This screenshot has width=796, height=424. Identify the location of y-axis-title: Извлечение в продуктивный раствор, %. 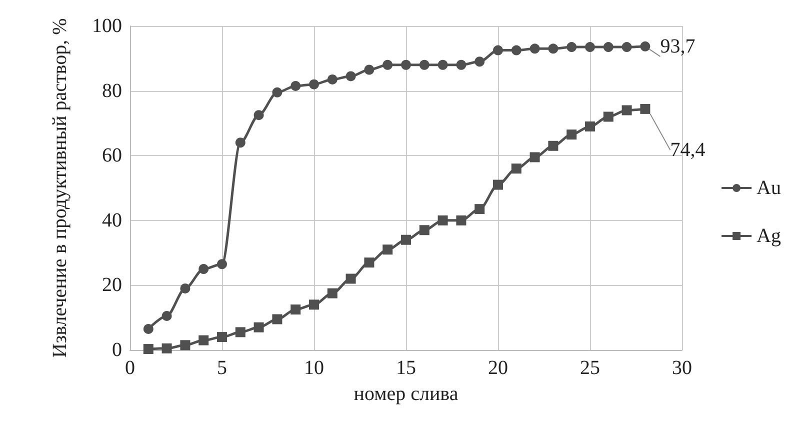
(60, 188).